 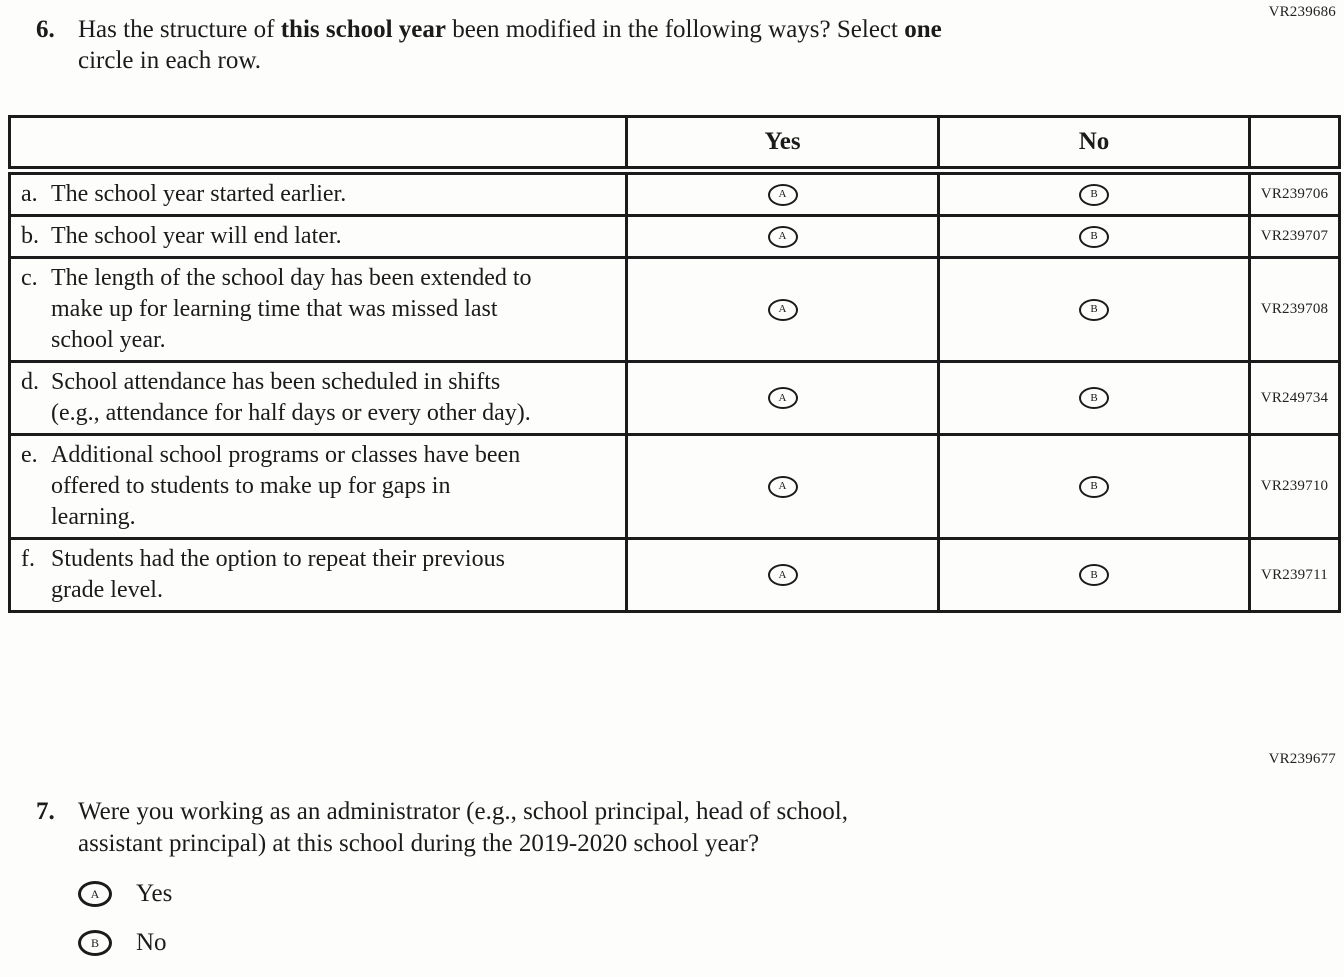 I want to click on row-letter: f., so click(x=28, y=559).